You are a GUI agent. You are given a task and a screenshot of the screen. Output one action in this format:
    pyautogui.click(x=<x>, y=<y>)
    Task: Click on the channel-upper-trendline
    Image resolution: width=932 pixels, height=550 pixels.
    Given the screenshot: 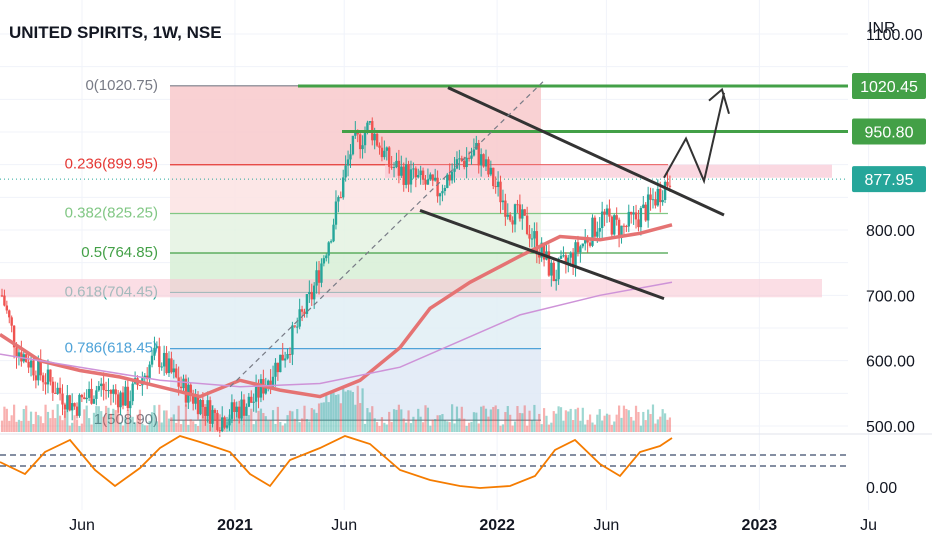 What is the action you would take?
    pyautogui.click(x=586, y=151)
    